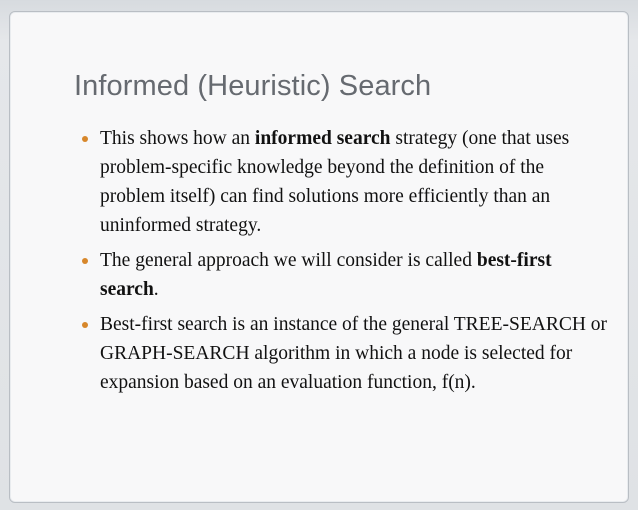  Describe the element at coordinates (326, 275) in the screenshot. I see `bullet-bold-term: best-first search` at that location.